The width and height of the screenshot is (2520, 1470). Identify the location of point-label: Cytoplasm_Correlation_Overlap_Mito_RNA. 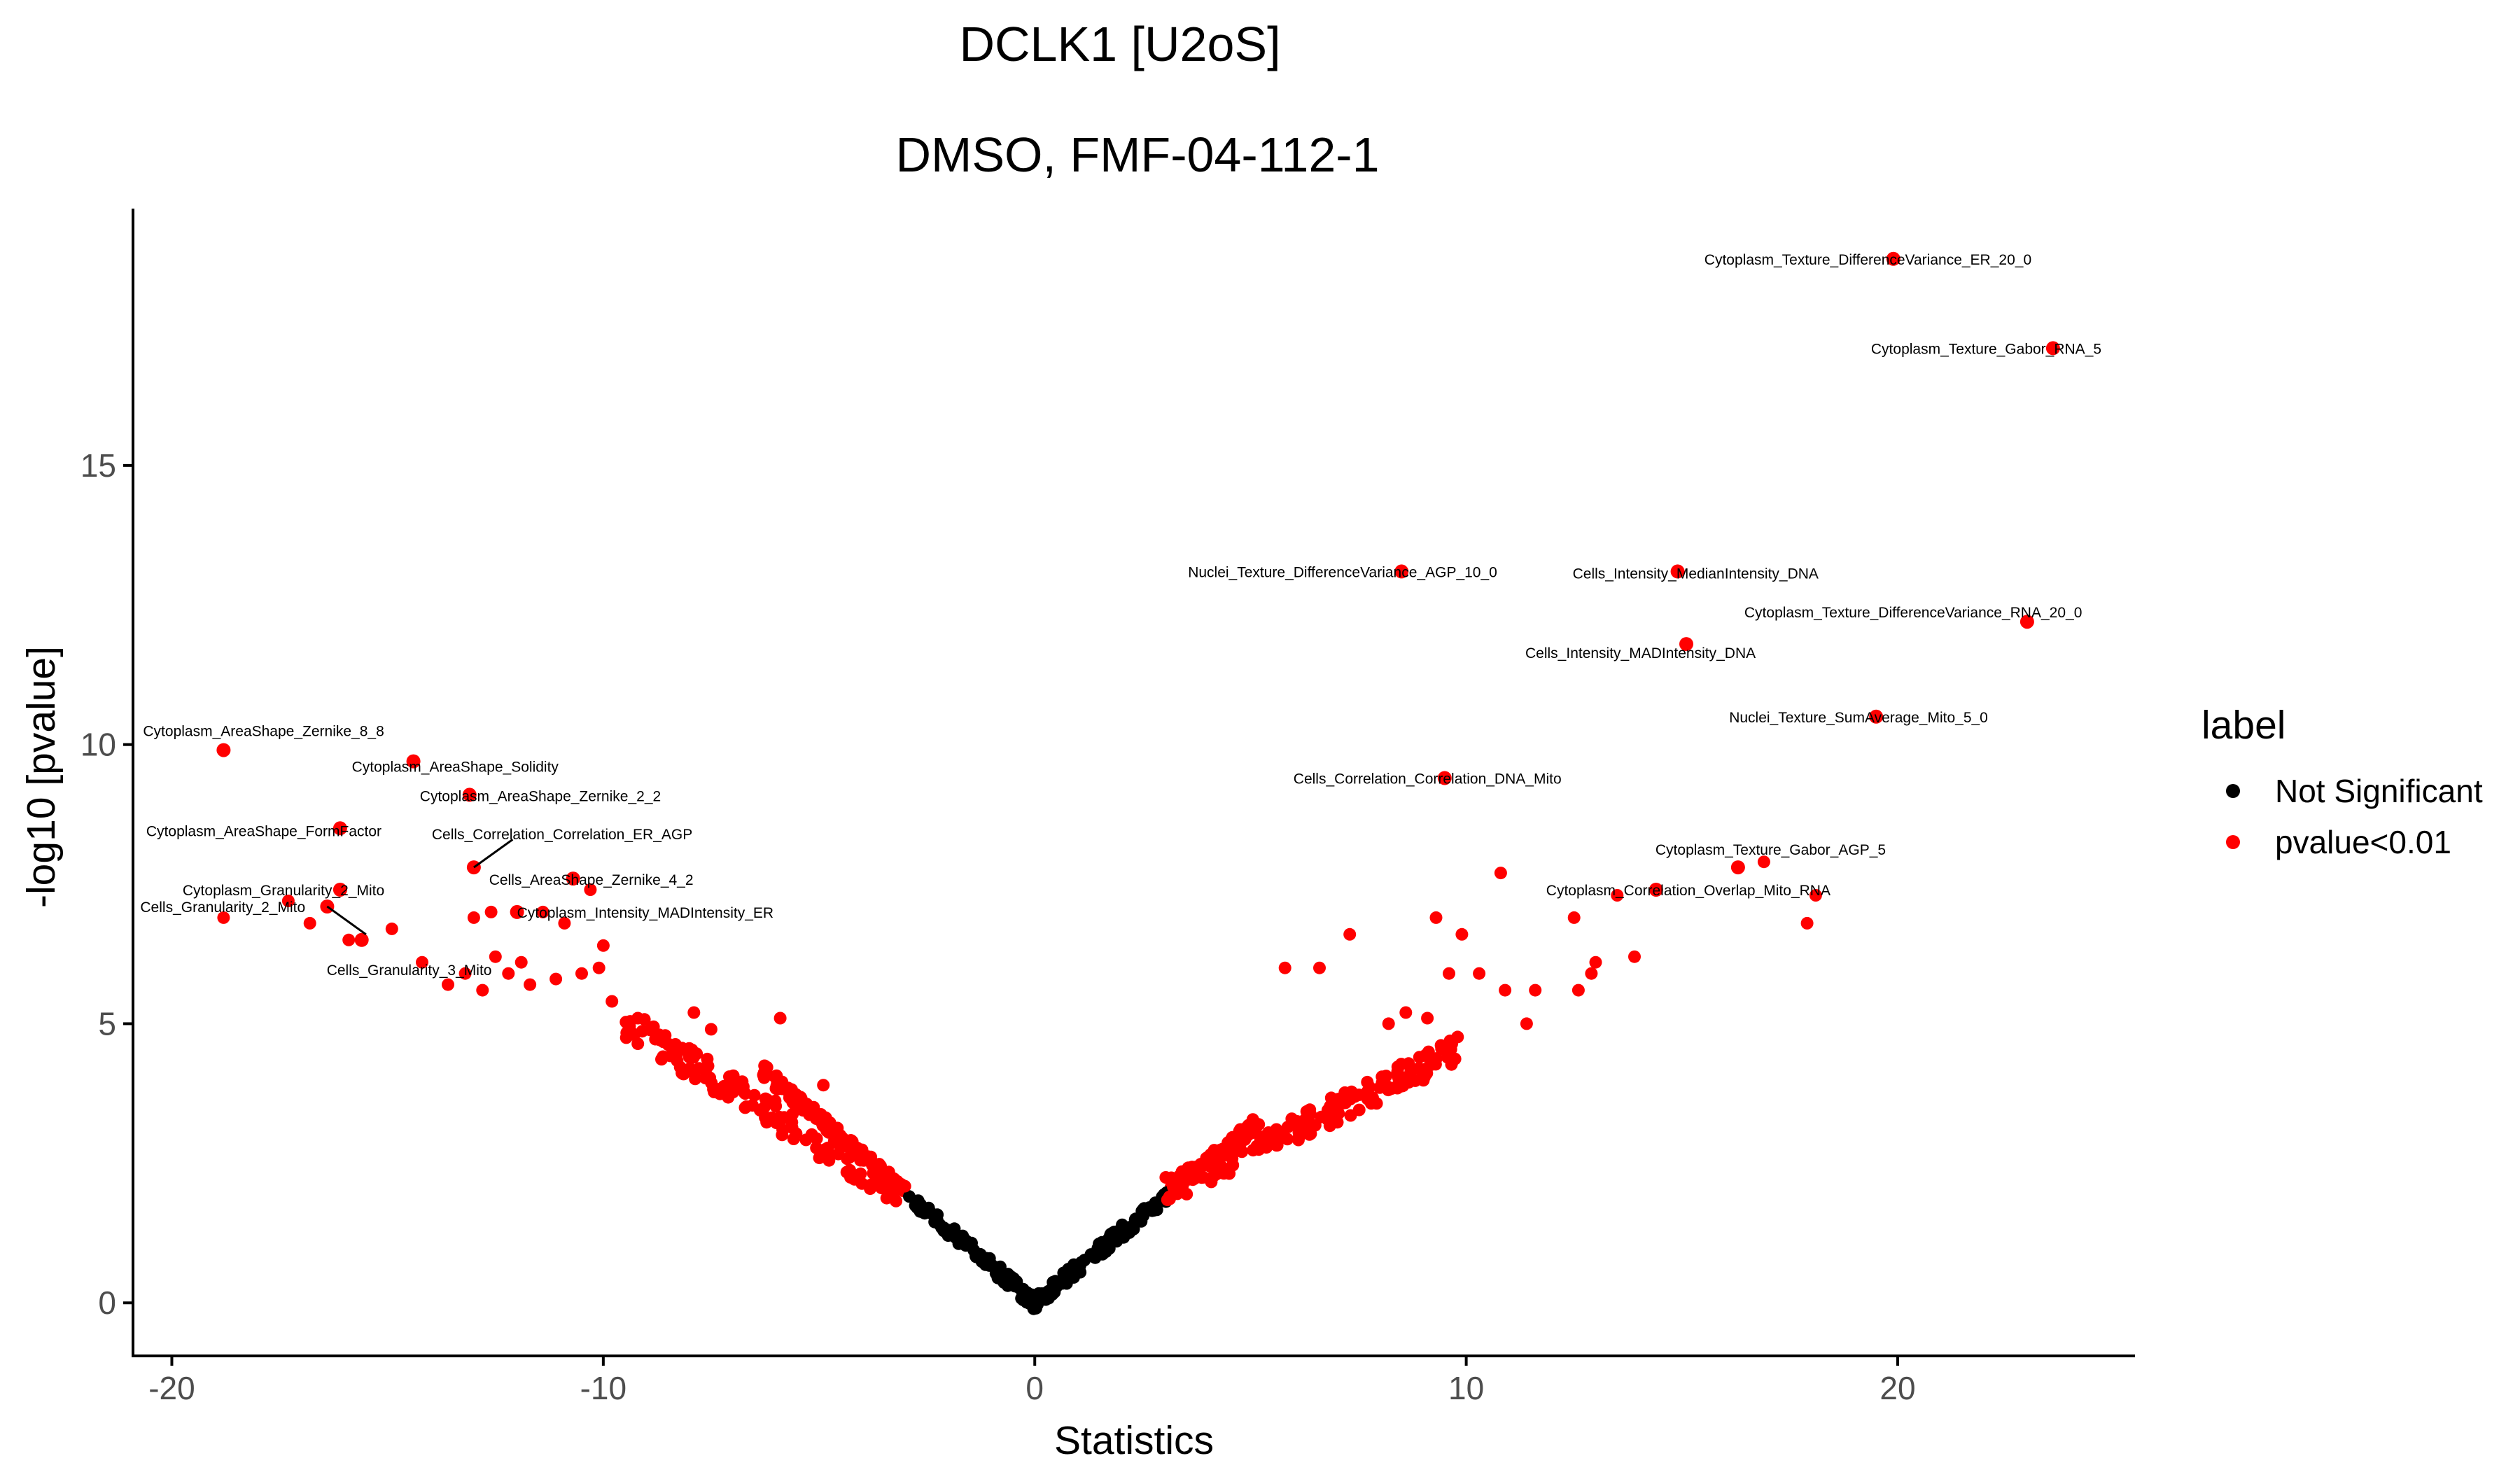
(1688, 891).